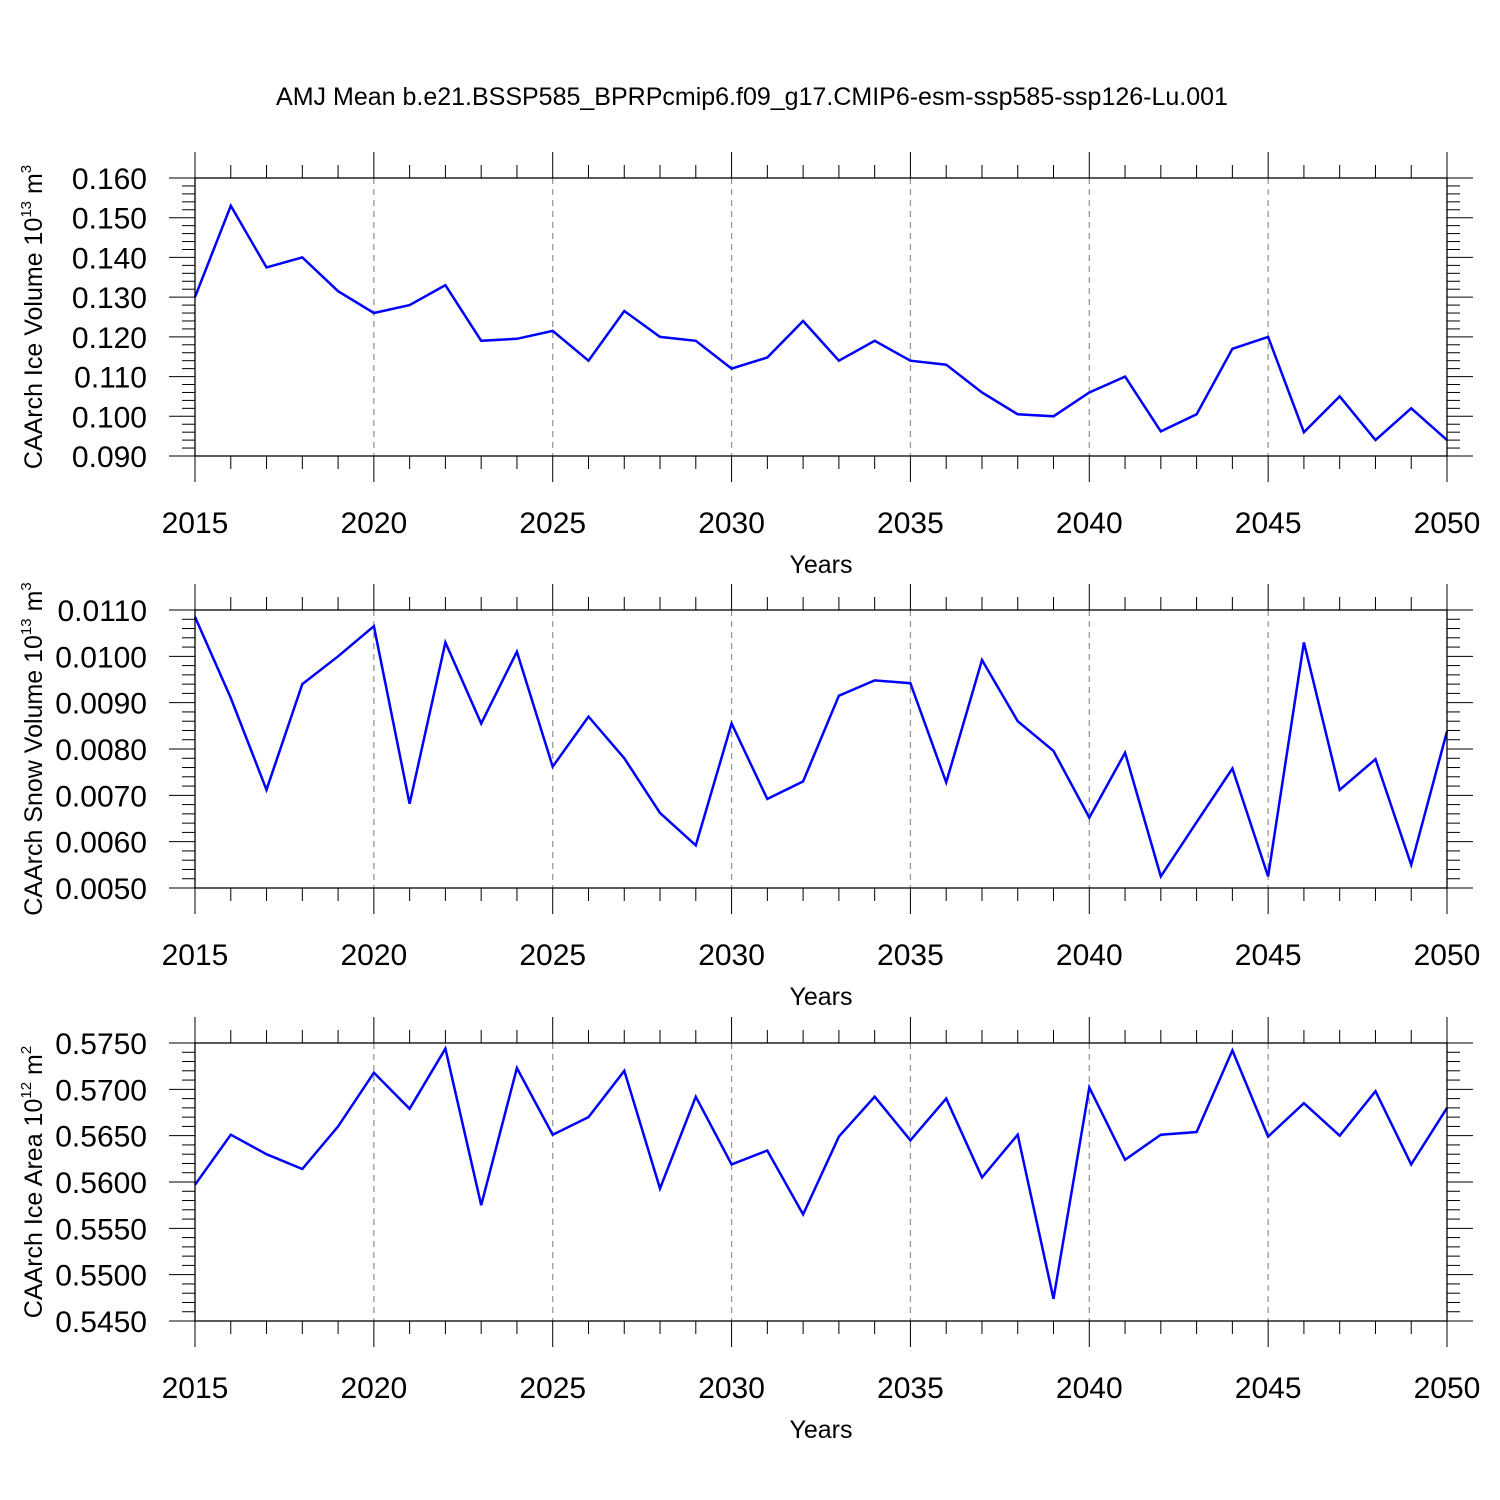 Image resolution: width=1500 pixels, height=1500 pixels. I want to click on y-tick-label: 0.0070, so click(101, 796).